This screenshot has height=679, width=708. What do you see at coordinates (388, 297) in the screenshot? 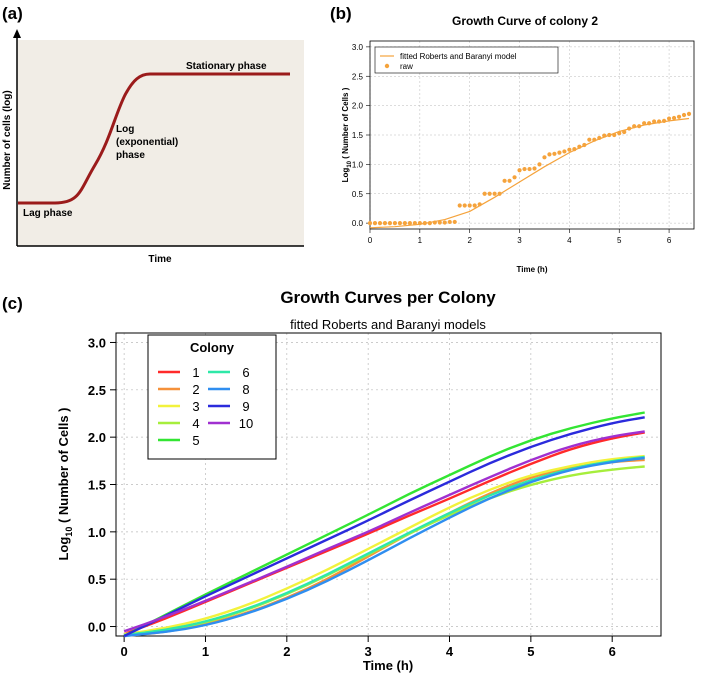
I see `chart-c-title: Growth Curves per Colony` at bounding box center [388, 297].